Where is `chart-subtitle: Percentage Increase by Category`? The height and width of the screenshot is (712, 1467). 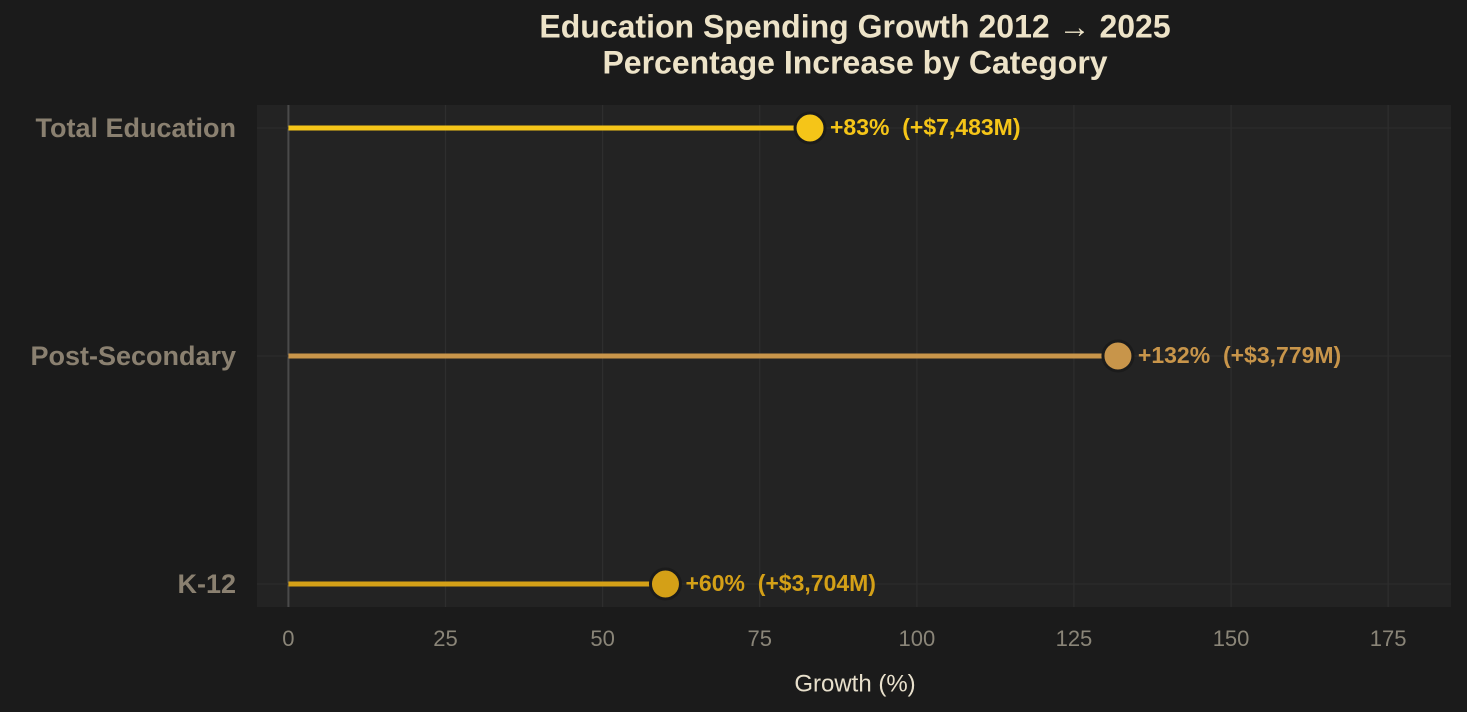 chart-subtitle: Percentage Increase by Category is located at coordinates (854, 62).